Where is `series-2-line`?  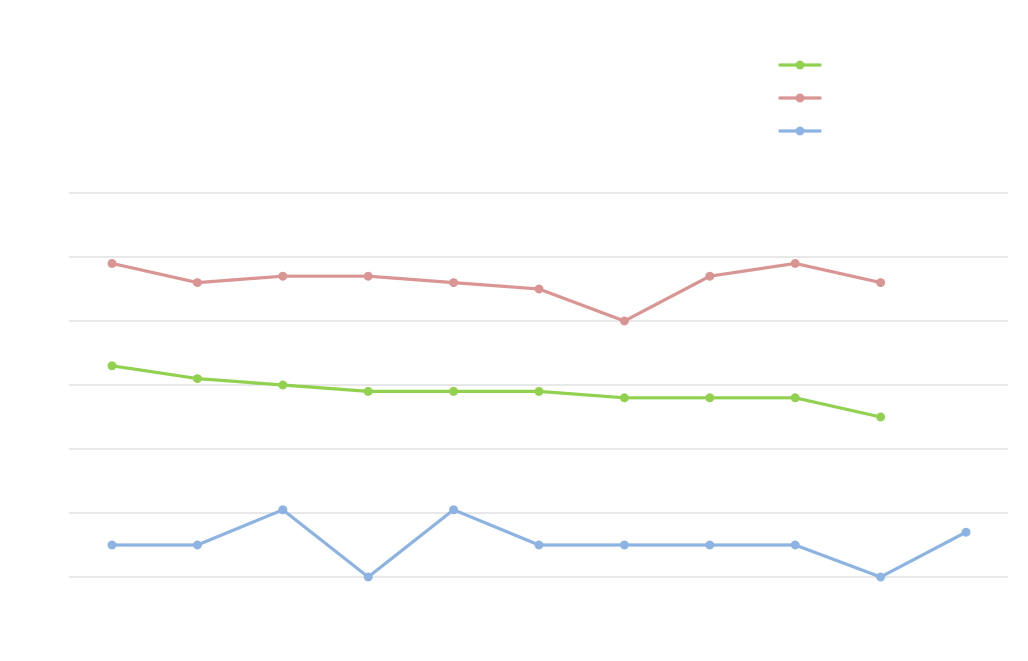
series-2-line is located at coordinates (496, 292).